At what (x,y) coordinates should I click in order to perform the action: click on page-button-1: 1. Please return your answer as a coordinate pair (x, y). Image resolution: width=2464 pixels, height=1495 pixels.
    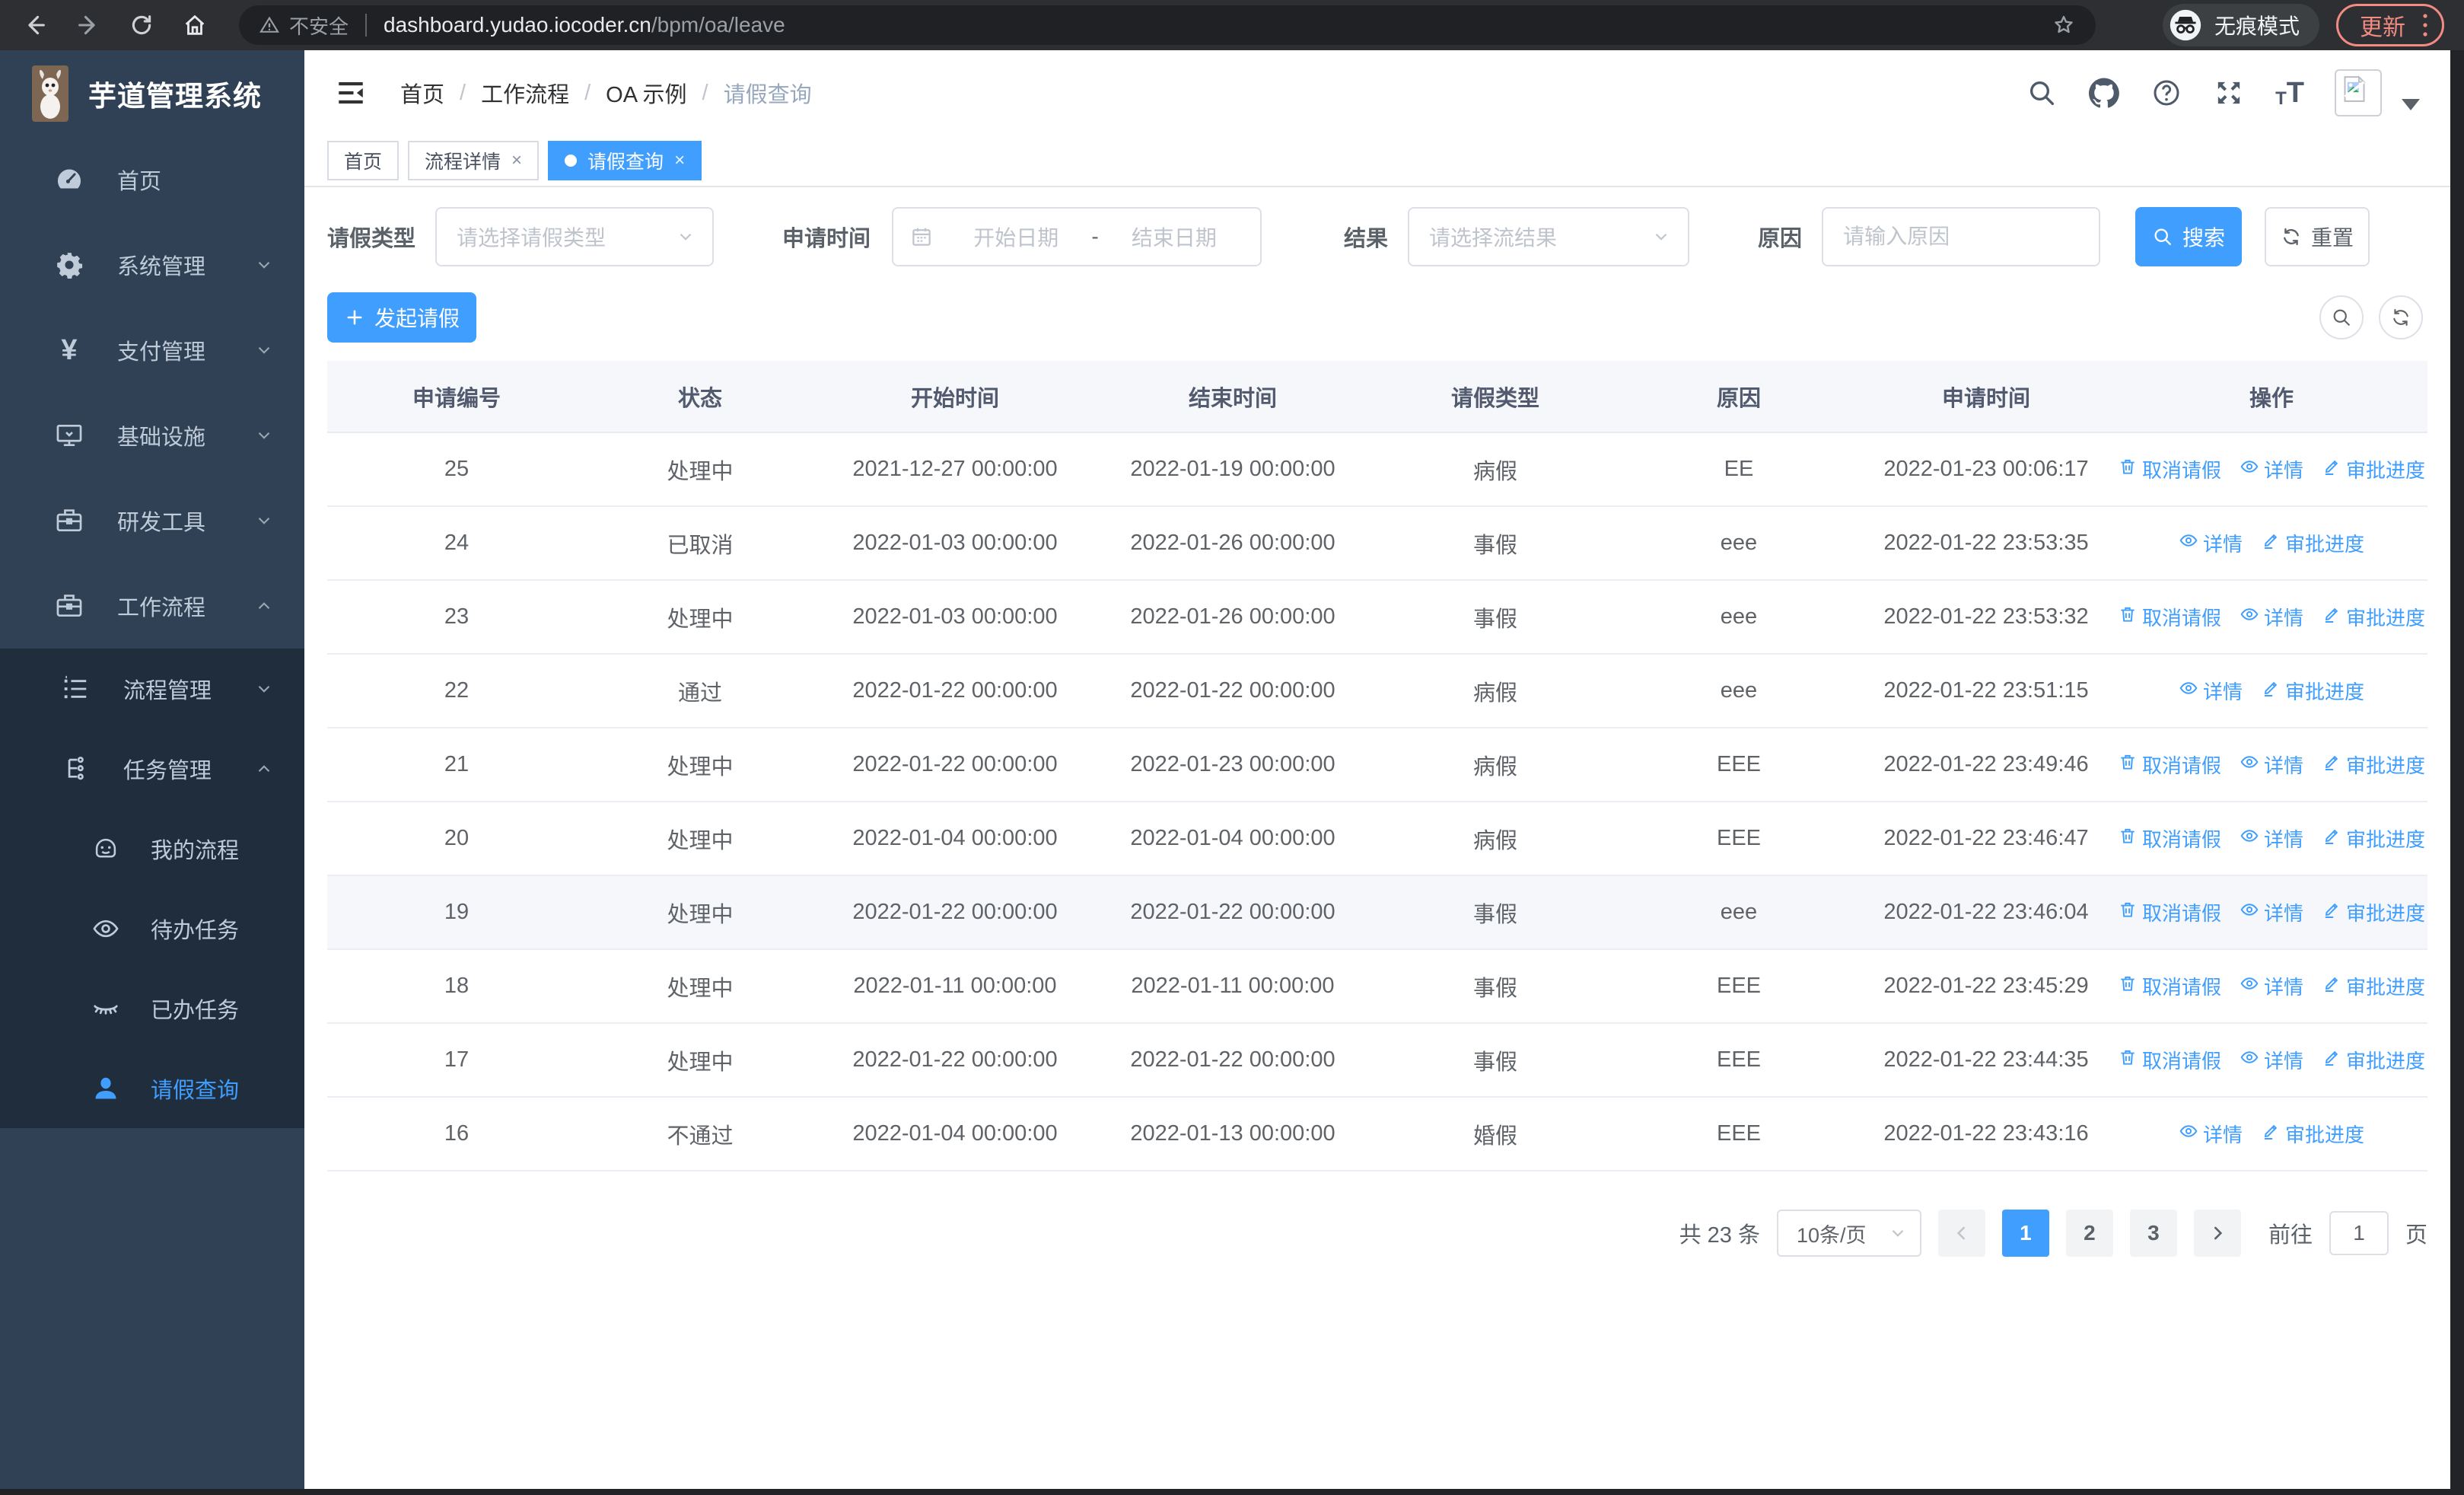
    Looking at the image, I should click on (2025, 1234).